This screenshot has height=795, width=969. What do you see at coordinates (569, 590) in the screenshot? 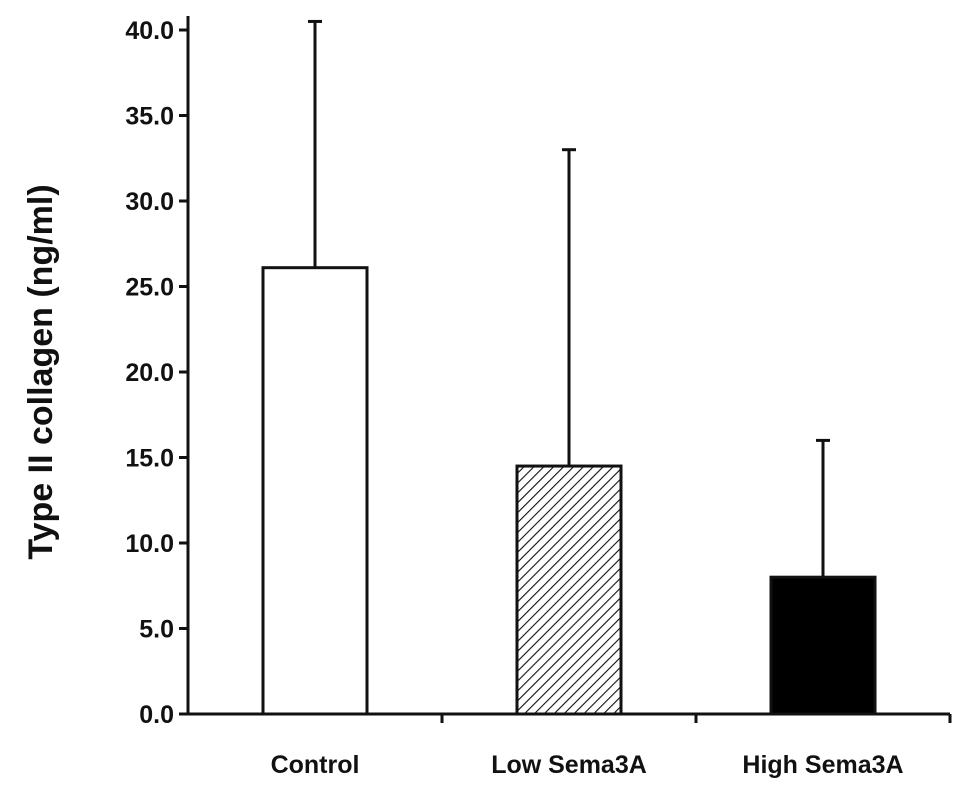
I see `bar-low-sema3a` at bounding box center [569, 590].